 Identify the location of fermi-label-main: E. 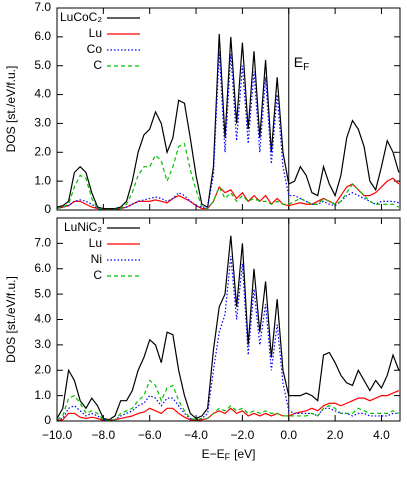
(298, 62).